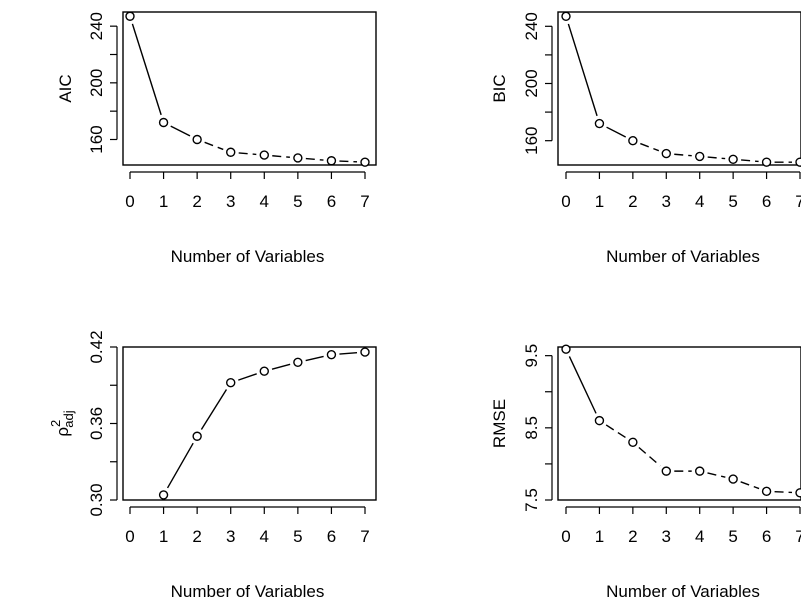  I want to click on rmse-y-axis-title: RMSE, so click(499, 423).